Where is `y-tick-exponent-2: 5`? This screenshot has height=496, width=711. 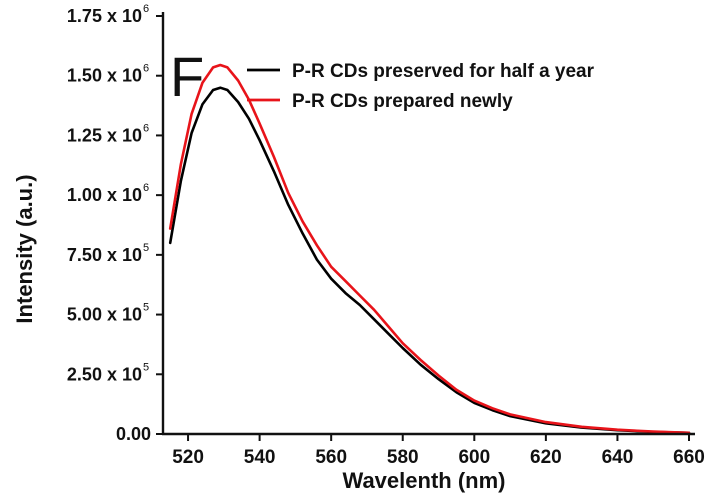 y-tick-exponent-2: 5 is located at coordinates (146, 308).